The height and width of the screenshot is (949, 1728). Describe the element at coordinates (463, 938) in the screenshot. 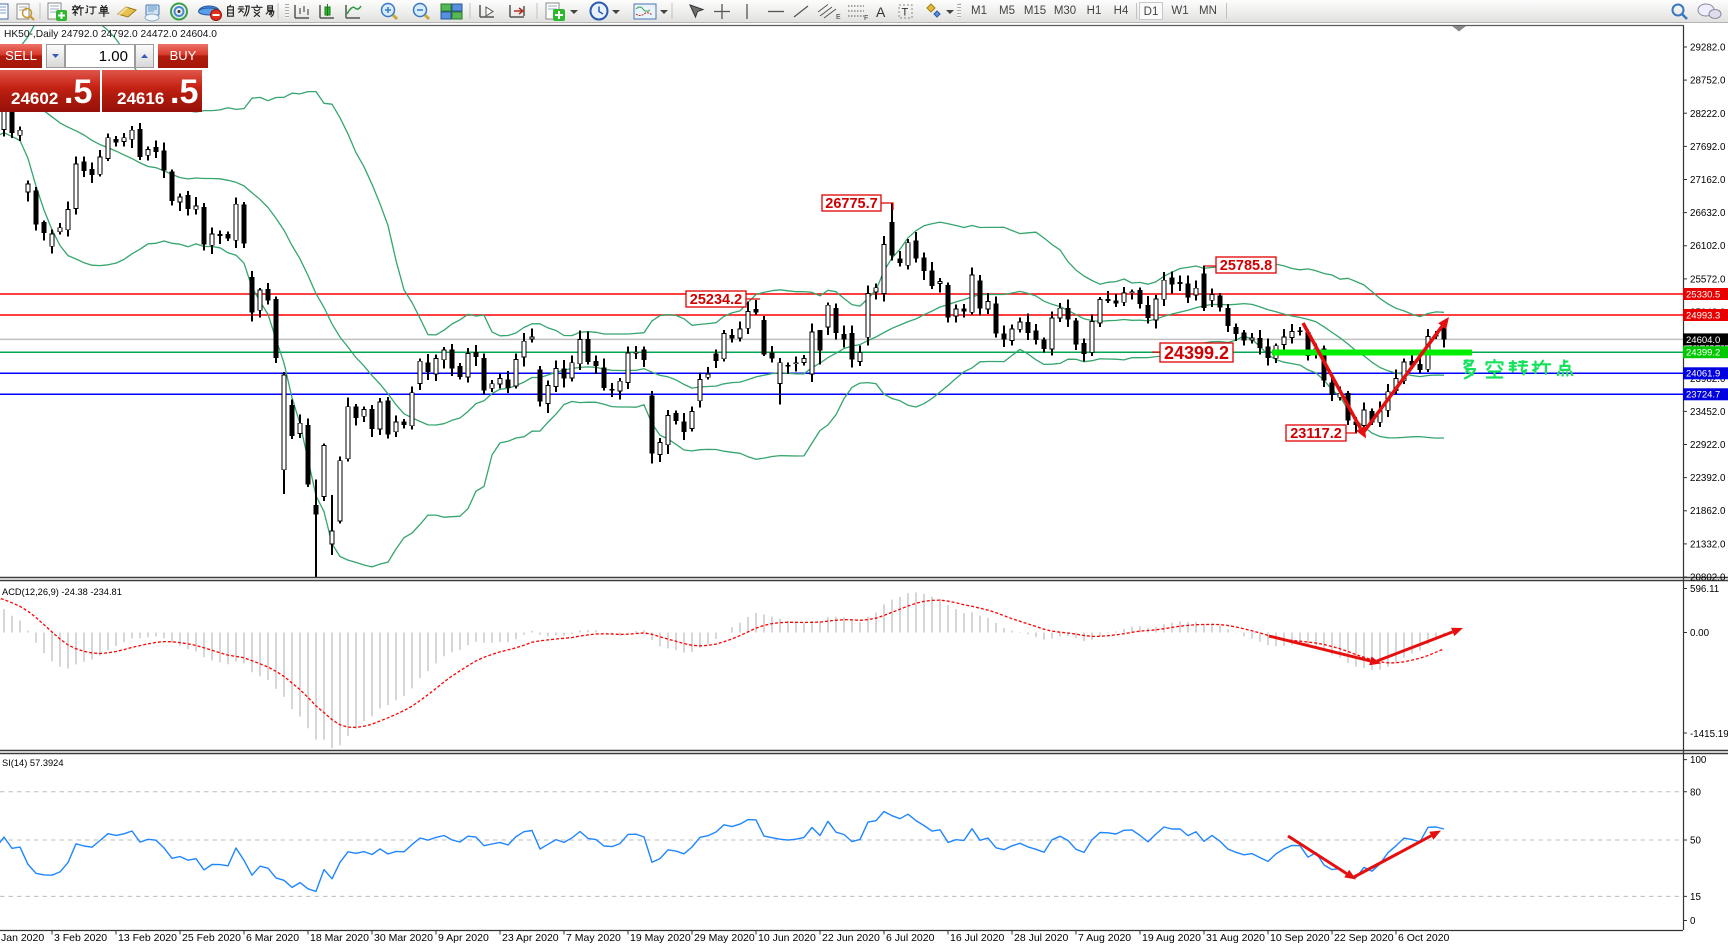

I see `svg-text: 9 Apr 2020` at that location.